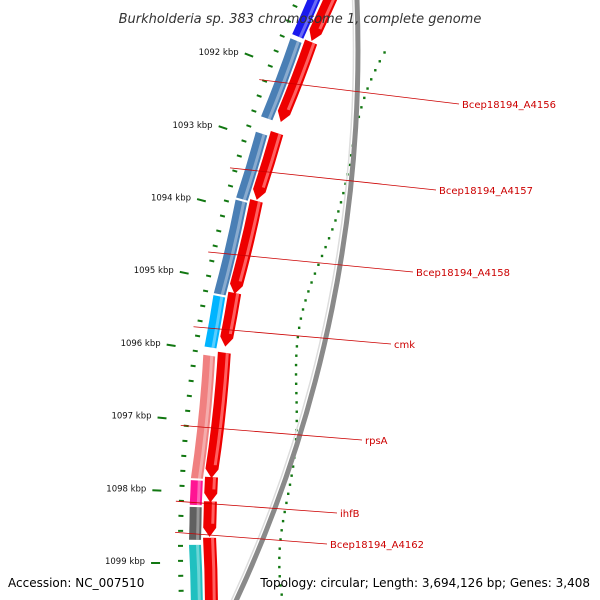 The width and height of the screenshot is (600, 600). I want to click on scale-label: 1095 kbp, so click(154, 271).